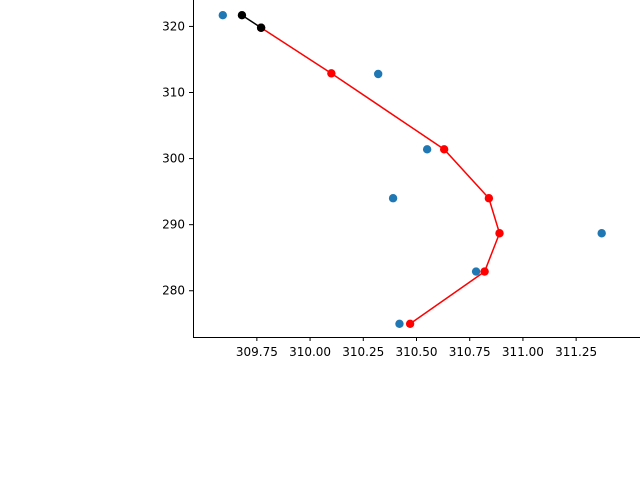  What do you see at coordinates (363, 352) in the screenshot?
I see `x-tick-label: 310.25` at bounding box center [363, 352].